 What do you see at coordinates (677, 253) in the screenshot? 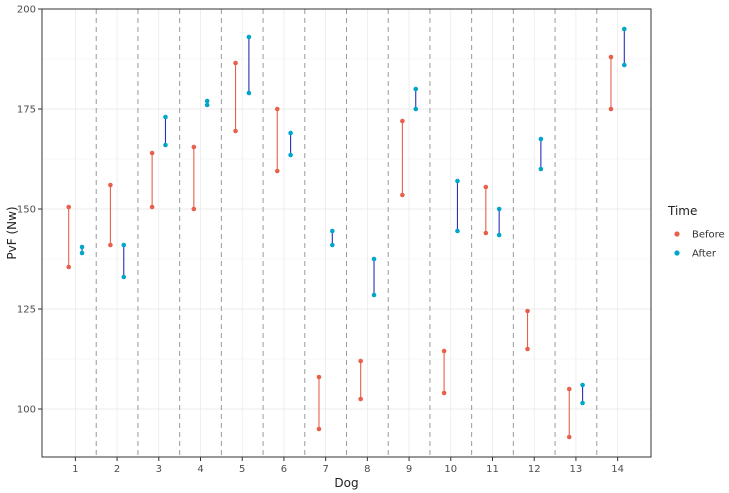
I see `legend-dot-after` at bounding box center [677, 253].